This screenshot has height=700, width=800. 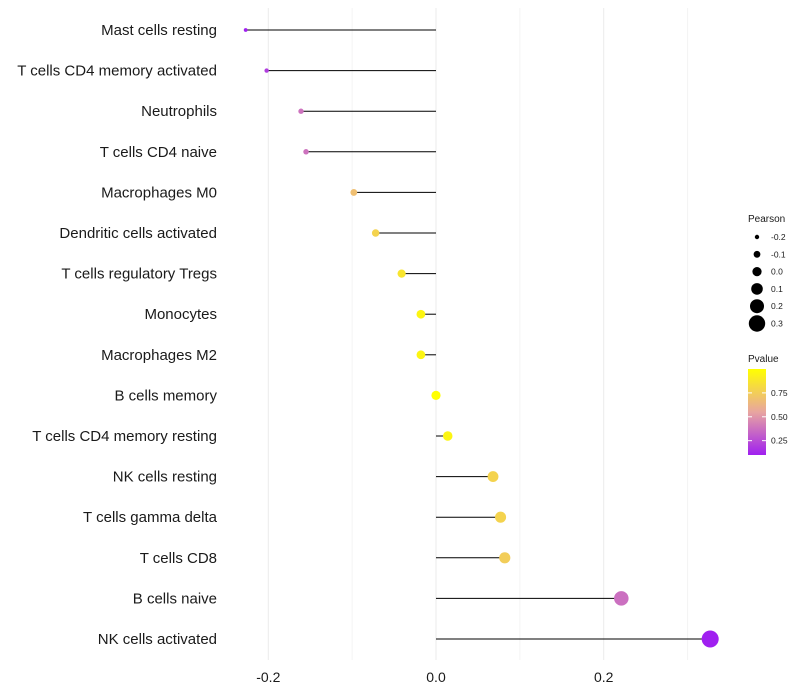 What do you see at coordinates (165, 477) in the screenshot?
I see `category-label: NK cells resting` at bounding box center [165, 477].